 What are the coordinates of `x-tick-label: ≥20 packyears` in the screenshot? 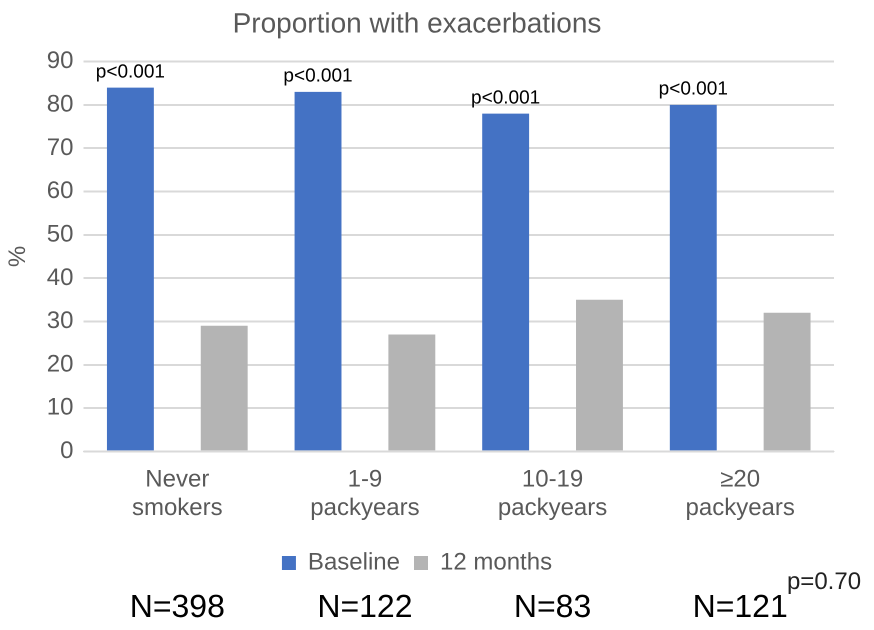 It's located at (740, 493).